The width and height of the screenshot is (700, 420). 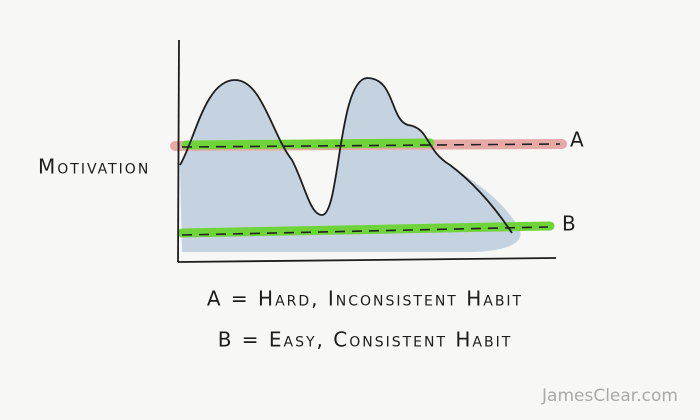 I want to click on band-a-green, so click(x=308, y=144).